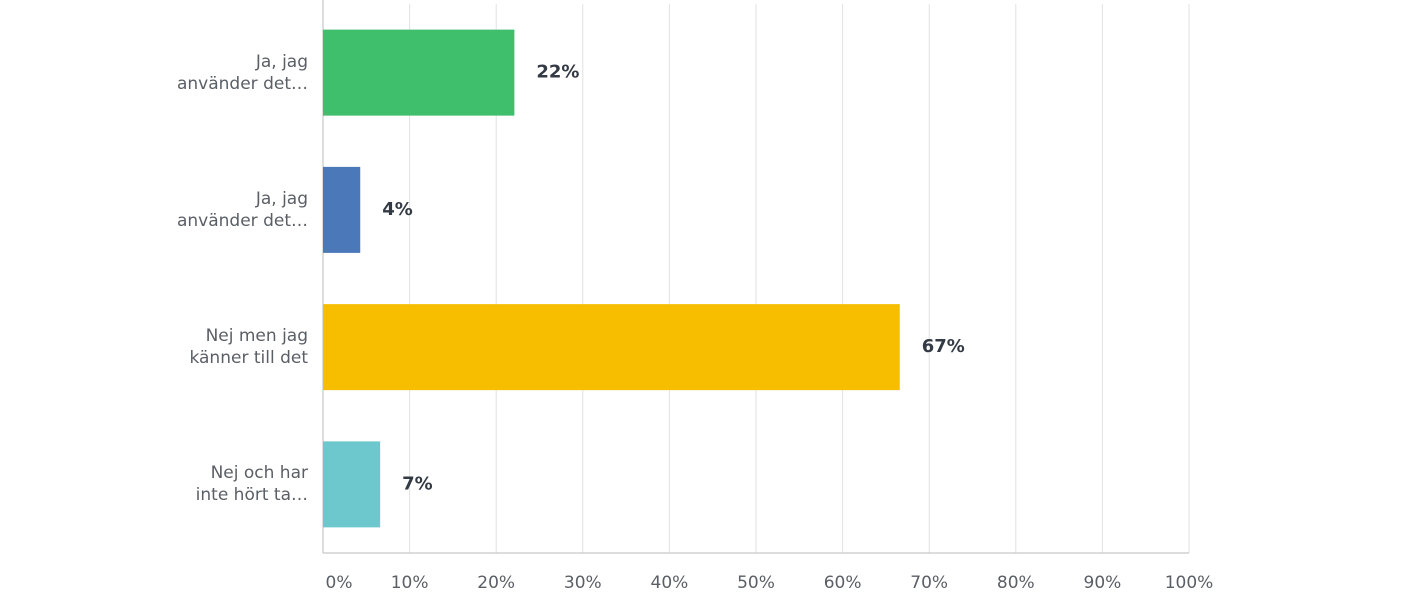 Image resolution: width=1420 pixels, height=600 pixels. Describe the element at coordinates (1189, 583) in the screenshot. I see `x-tick-label: 100%` at that location.